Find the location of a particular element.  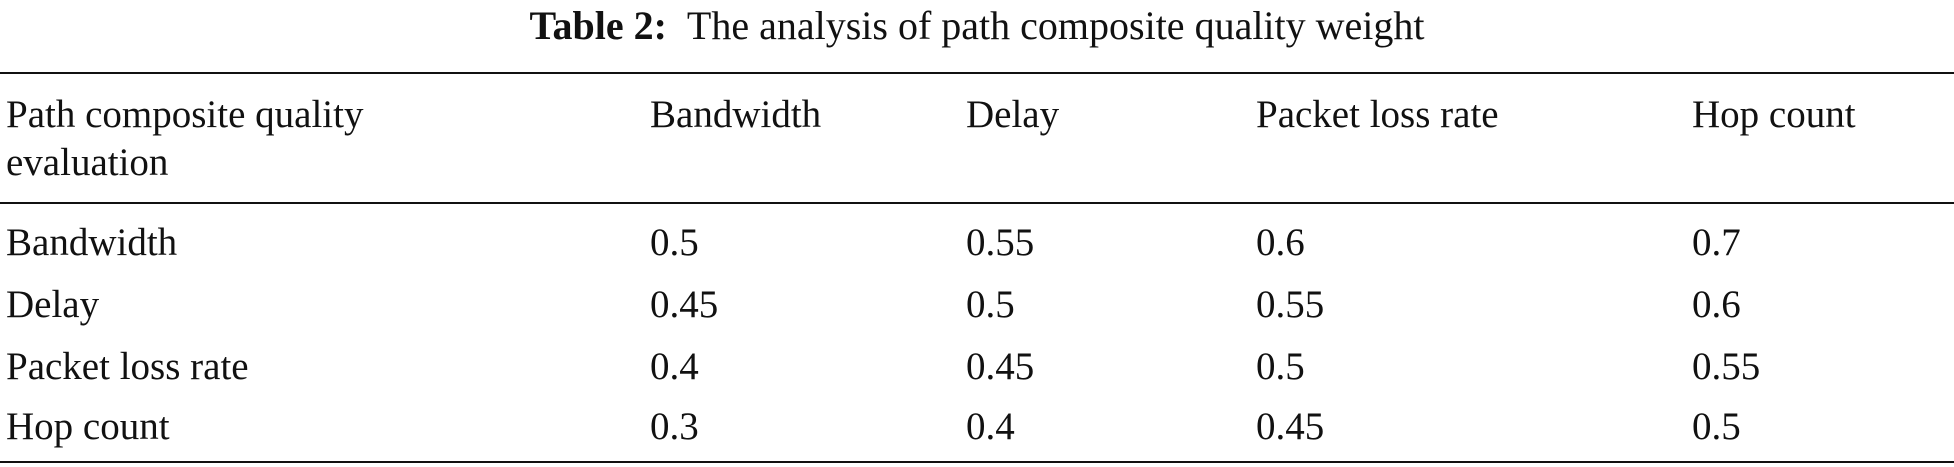

row-label: Delay is located at coordinates (53, 304).